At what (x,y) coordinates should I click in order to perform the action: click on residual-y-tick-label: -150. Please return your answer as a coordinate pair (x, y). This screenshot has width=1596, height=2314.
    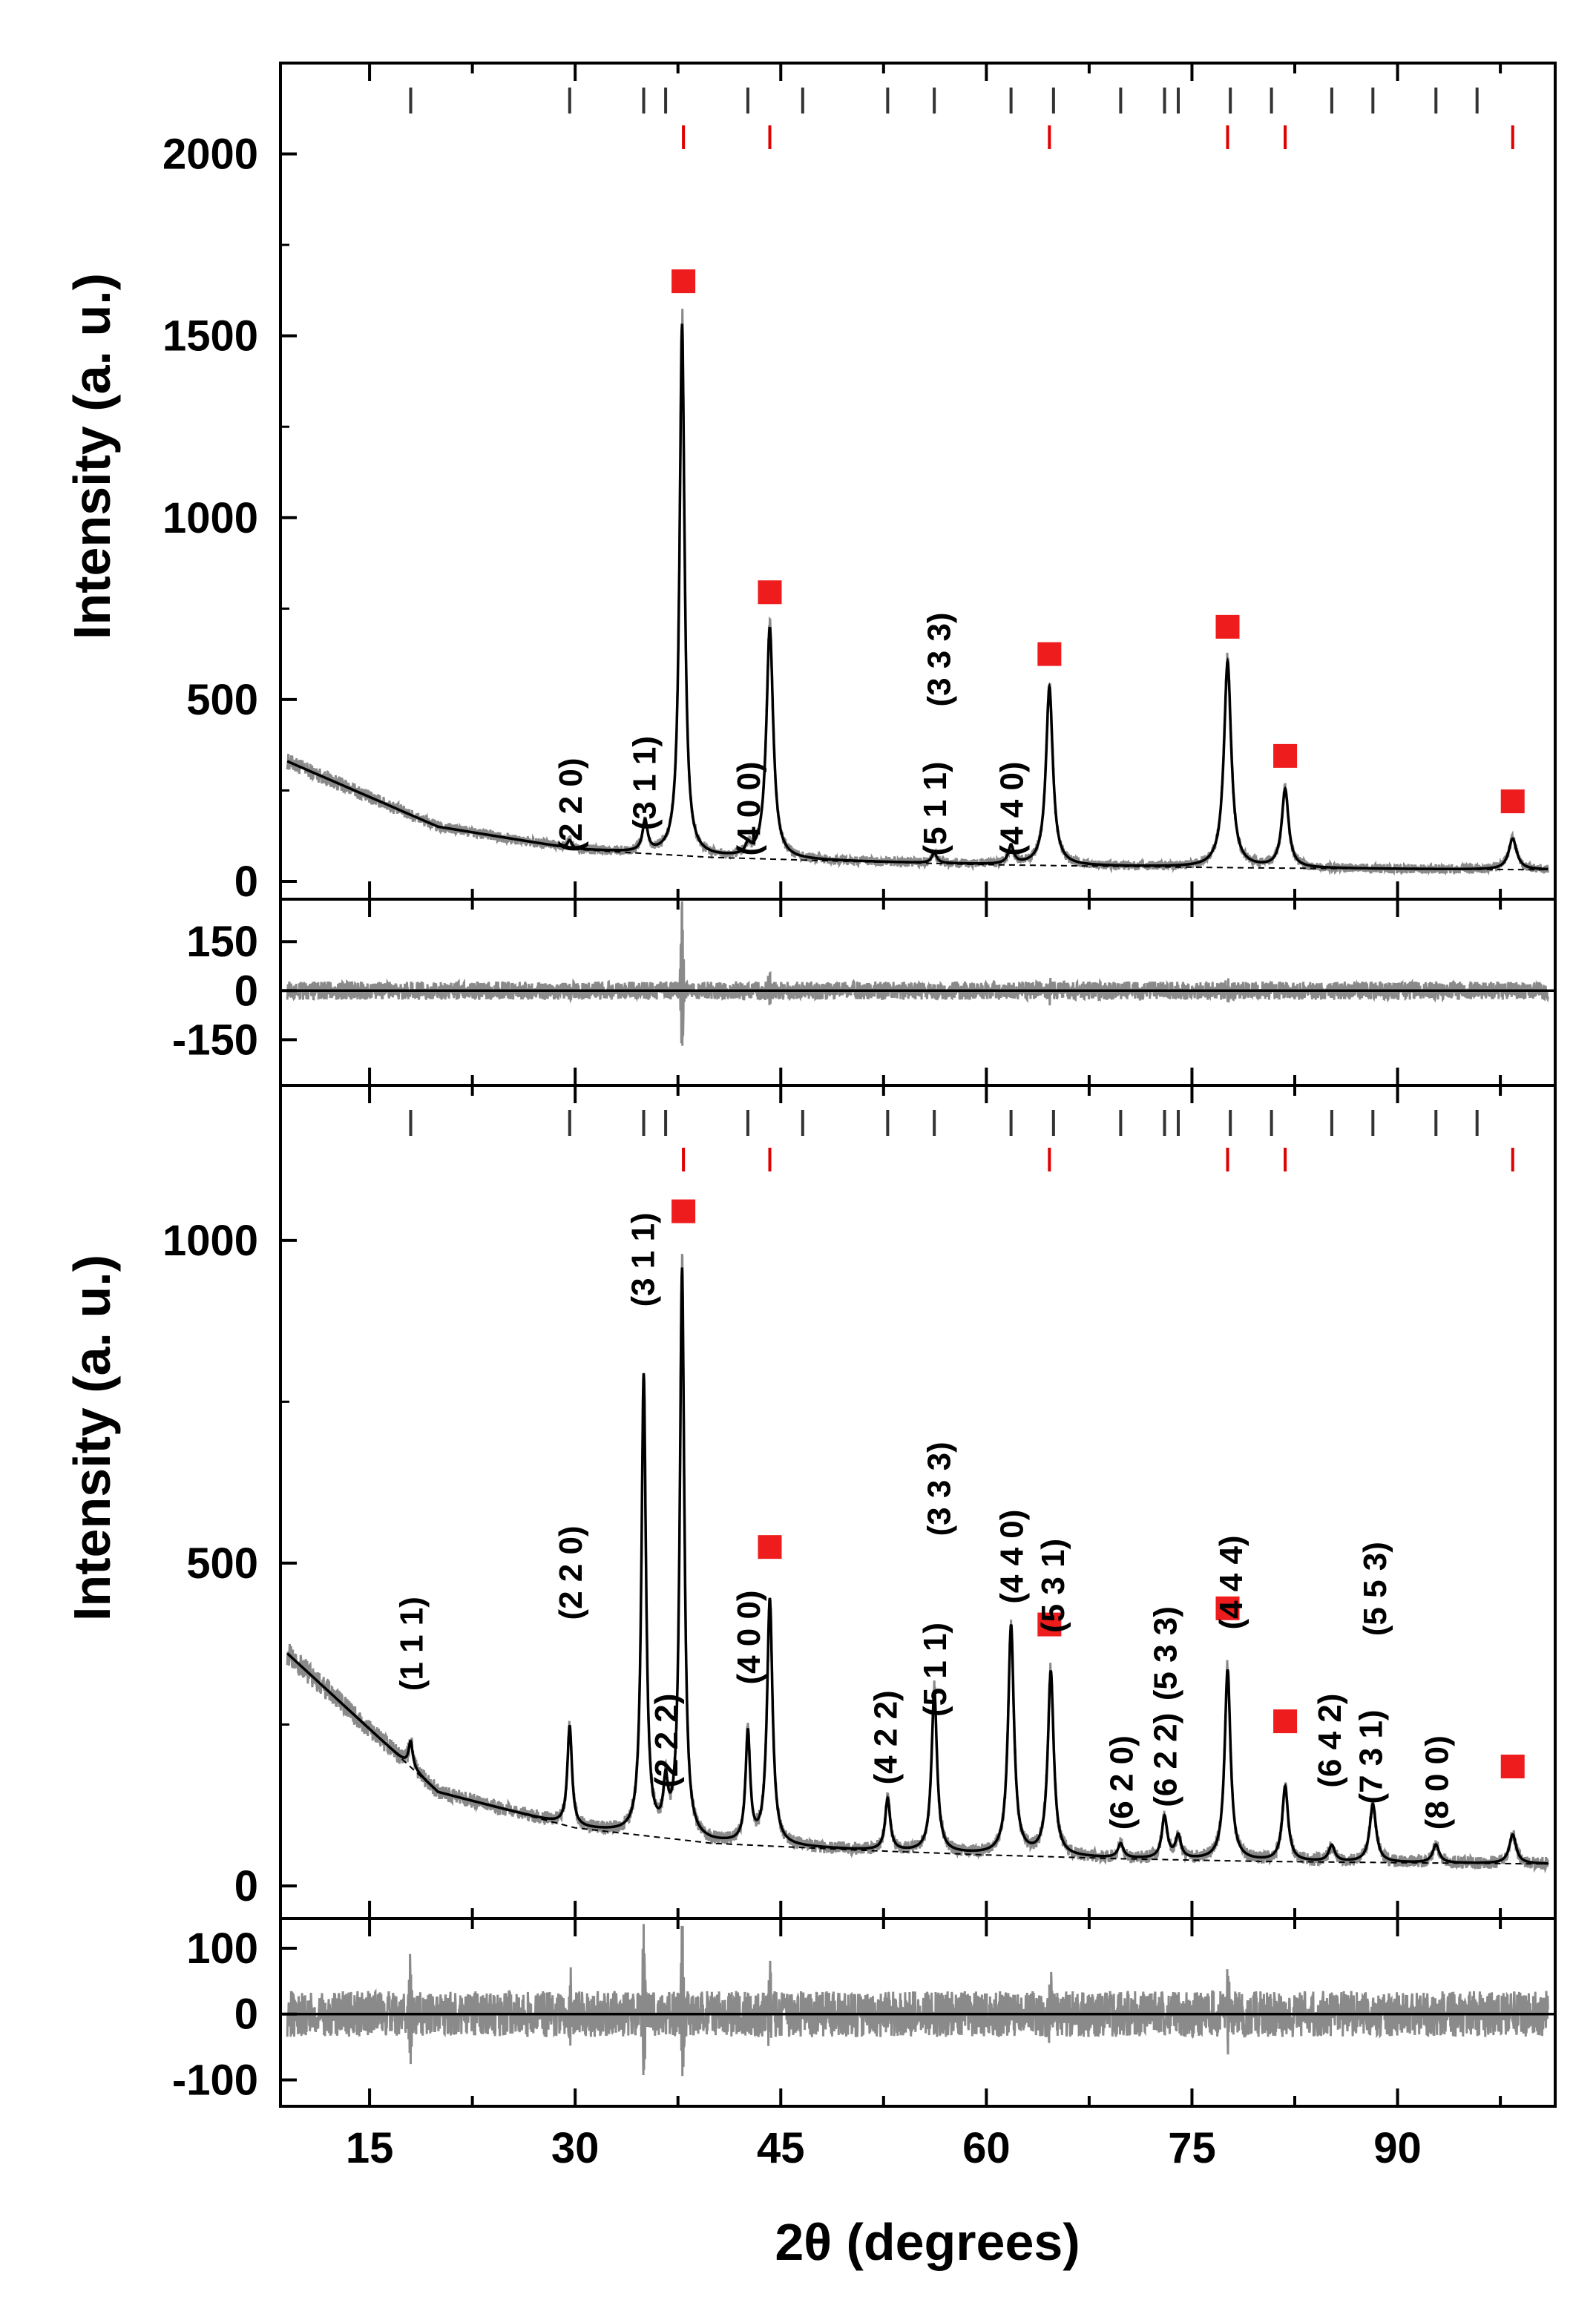
    Looking at the image, I should click on (215, 1040).